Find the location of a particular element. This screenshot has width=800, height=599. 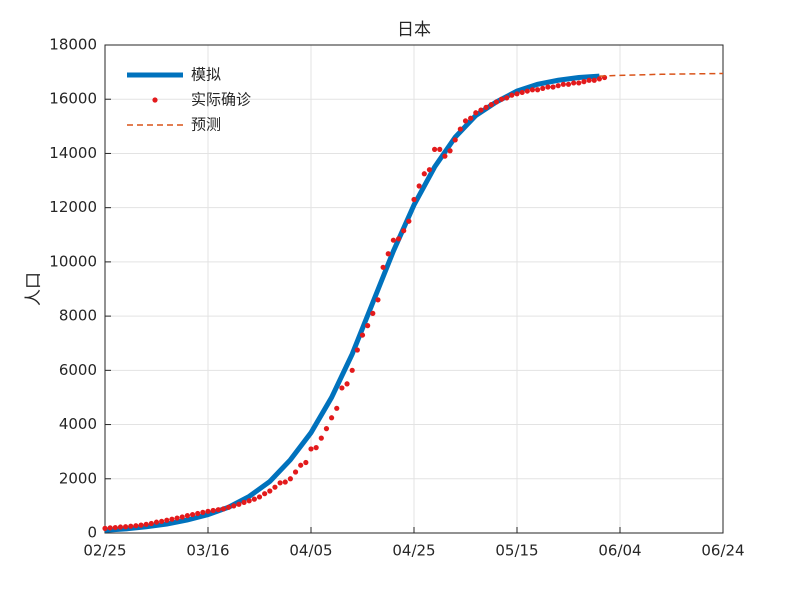

legend-label: 预测 is located at coordinates (206, 125).